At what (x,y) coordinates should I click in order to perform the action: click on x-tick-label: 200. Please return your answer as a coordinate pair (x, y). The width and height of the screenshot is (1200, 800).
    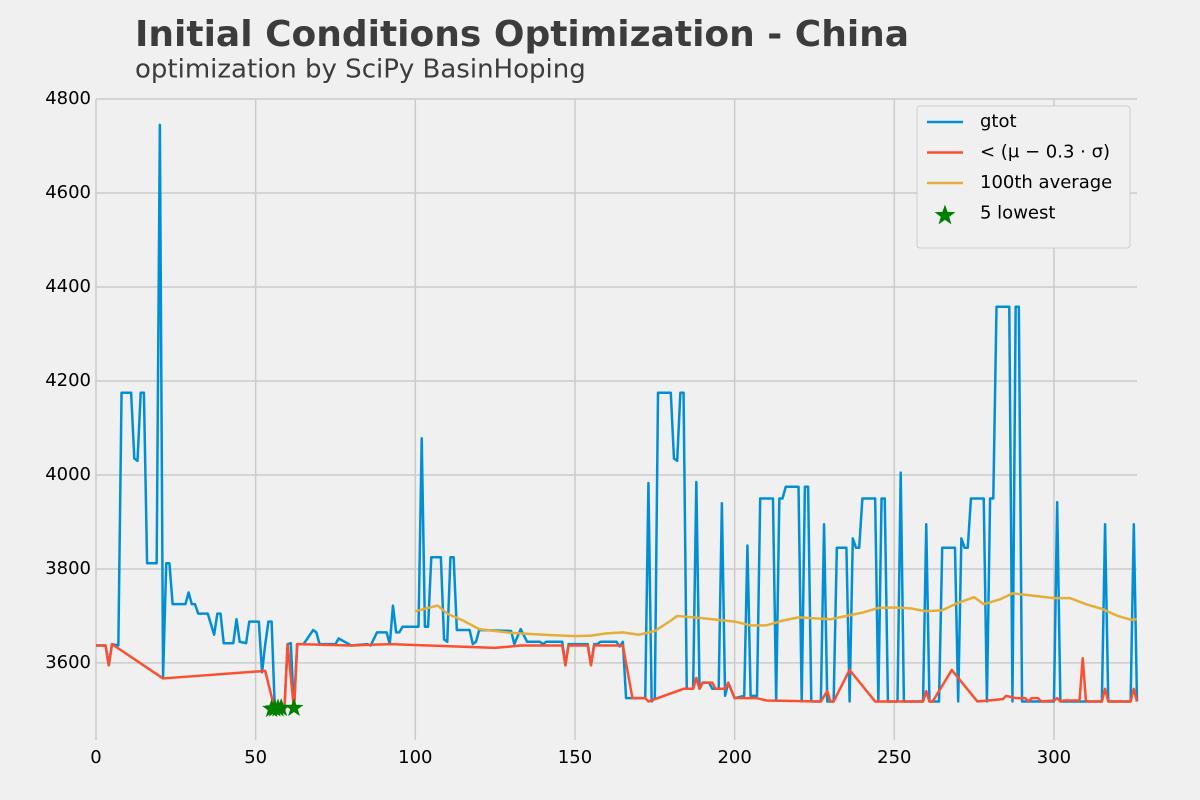
    Looking at the image, I should click on (734, 757).